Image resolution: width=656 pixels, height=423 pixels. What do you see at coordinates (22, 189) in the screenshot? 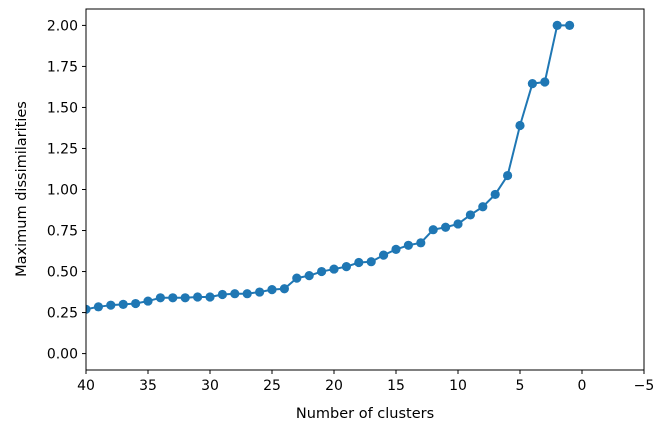
I see `y-axis-label: Maximum dissimilarities` at bounding box center [22, 189].